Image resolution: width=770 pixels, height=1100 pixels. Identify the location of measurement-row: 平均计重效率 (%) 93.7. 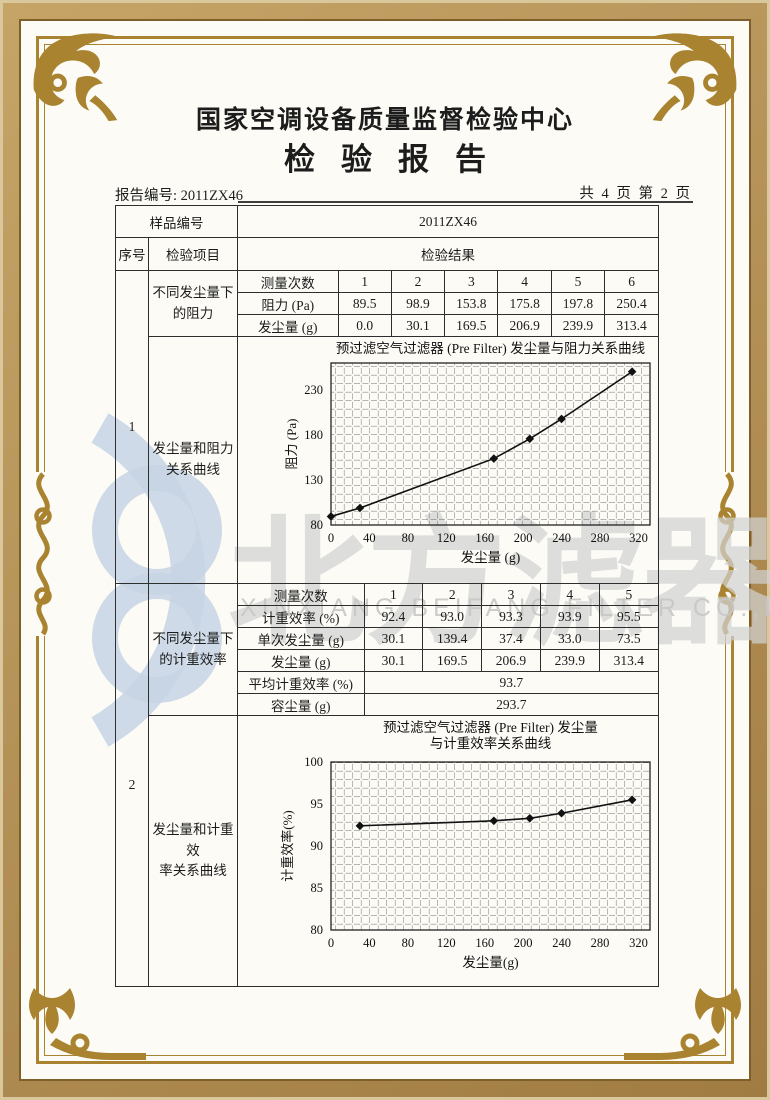
(448, 682).